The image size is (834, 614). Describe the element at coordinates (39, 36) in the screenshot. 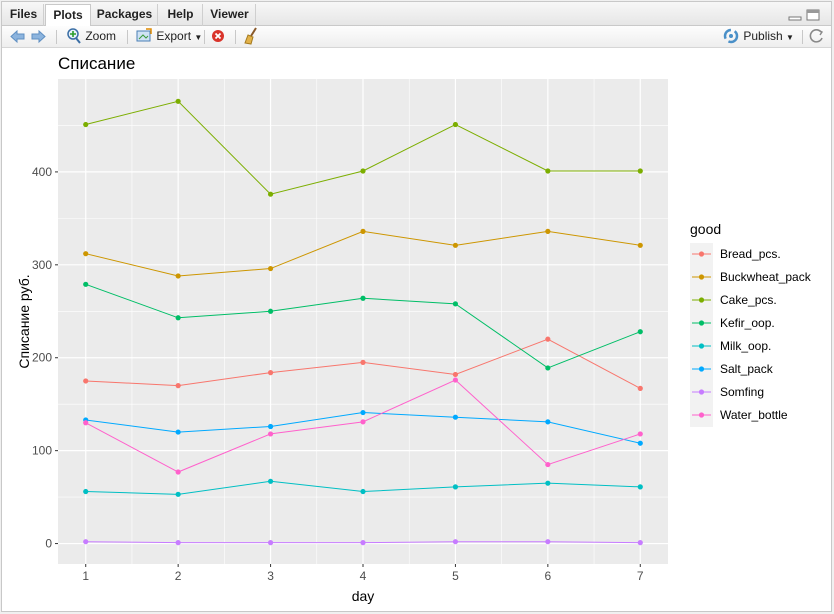

I see `forward-arrow-icon` at that location.